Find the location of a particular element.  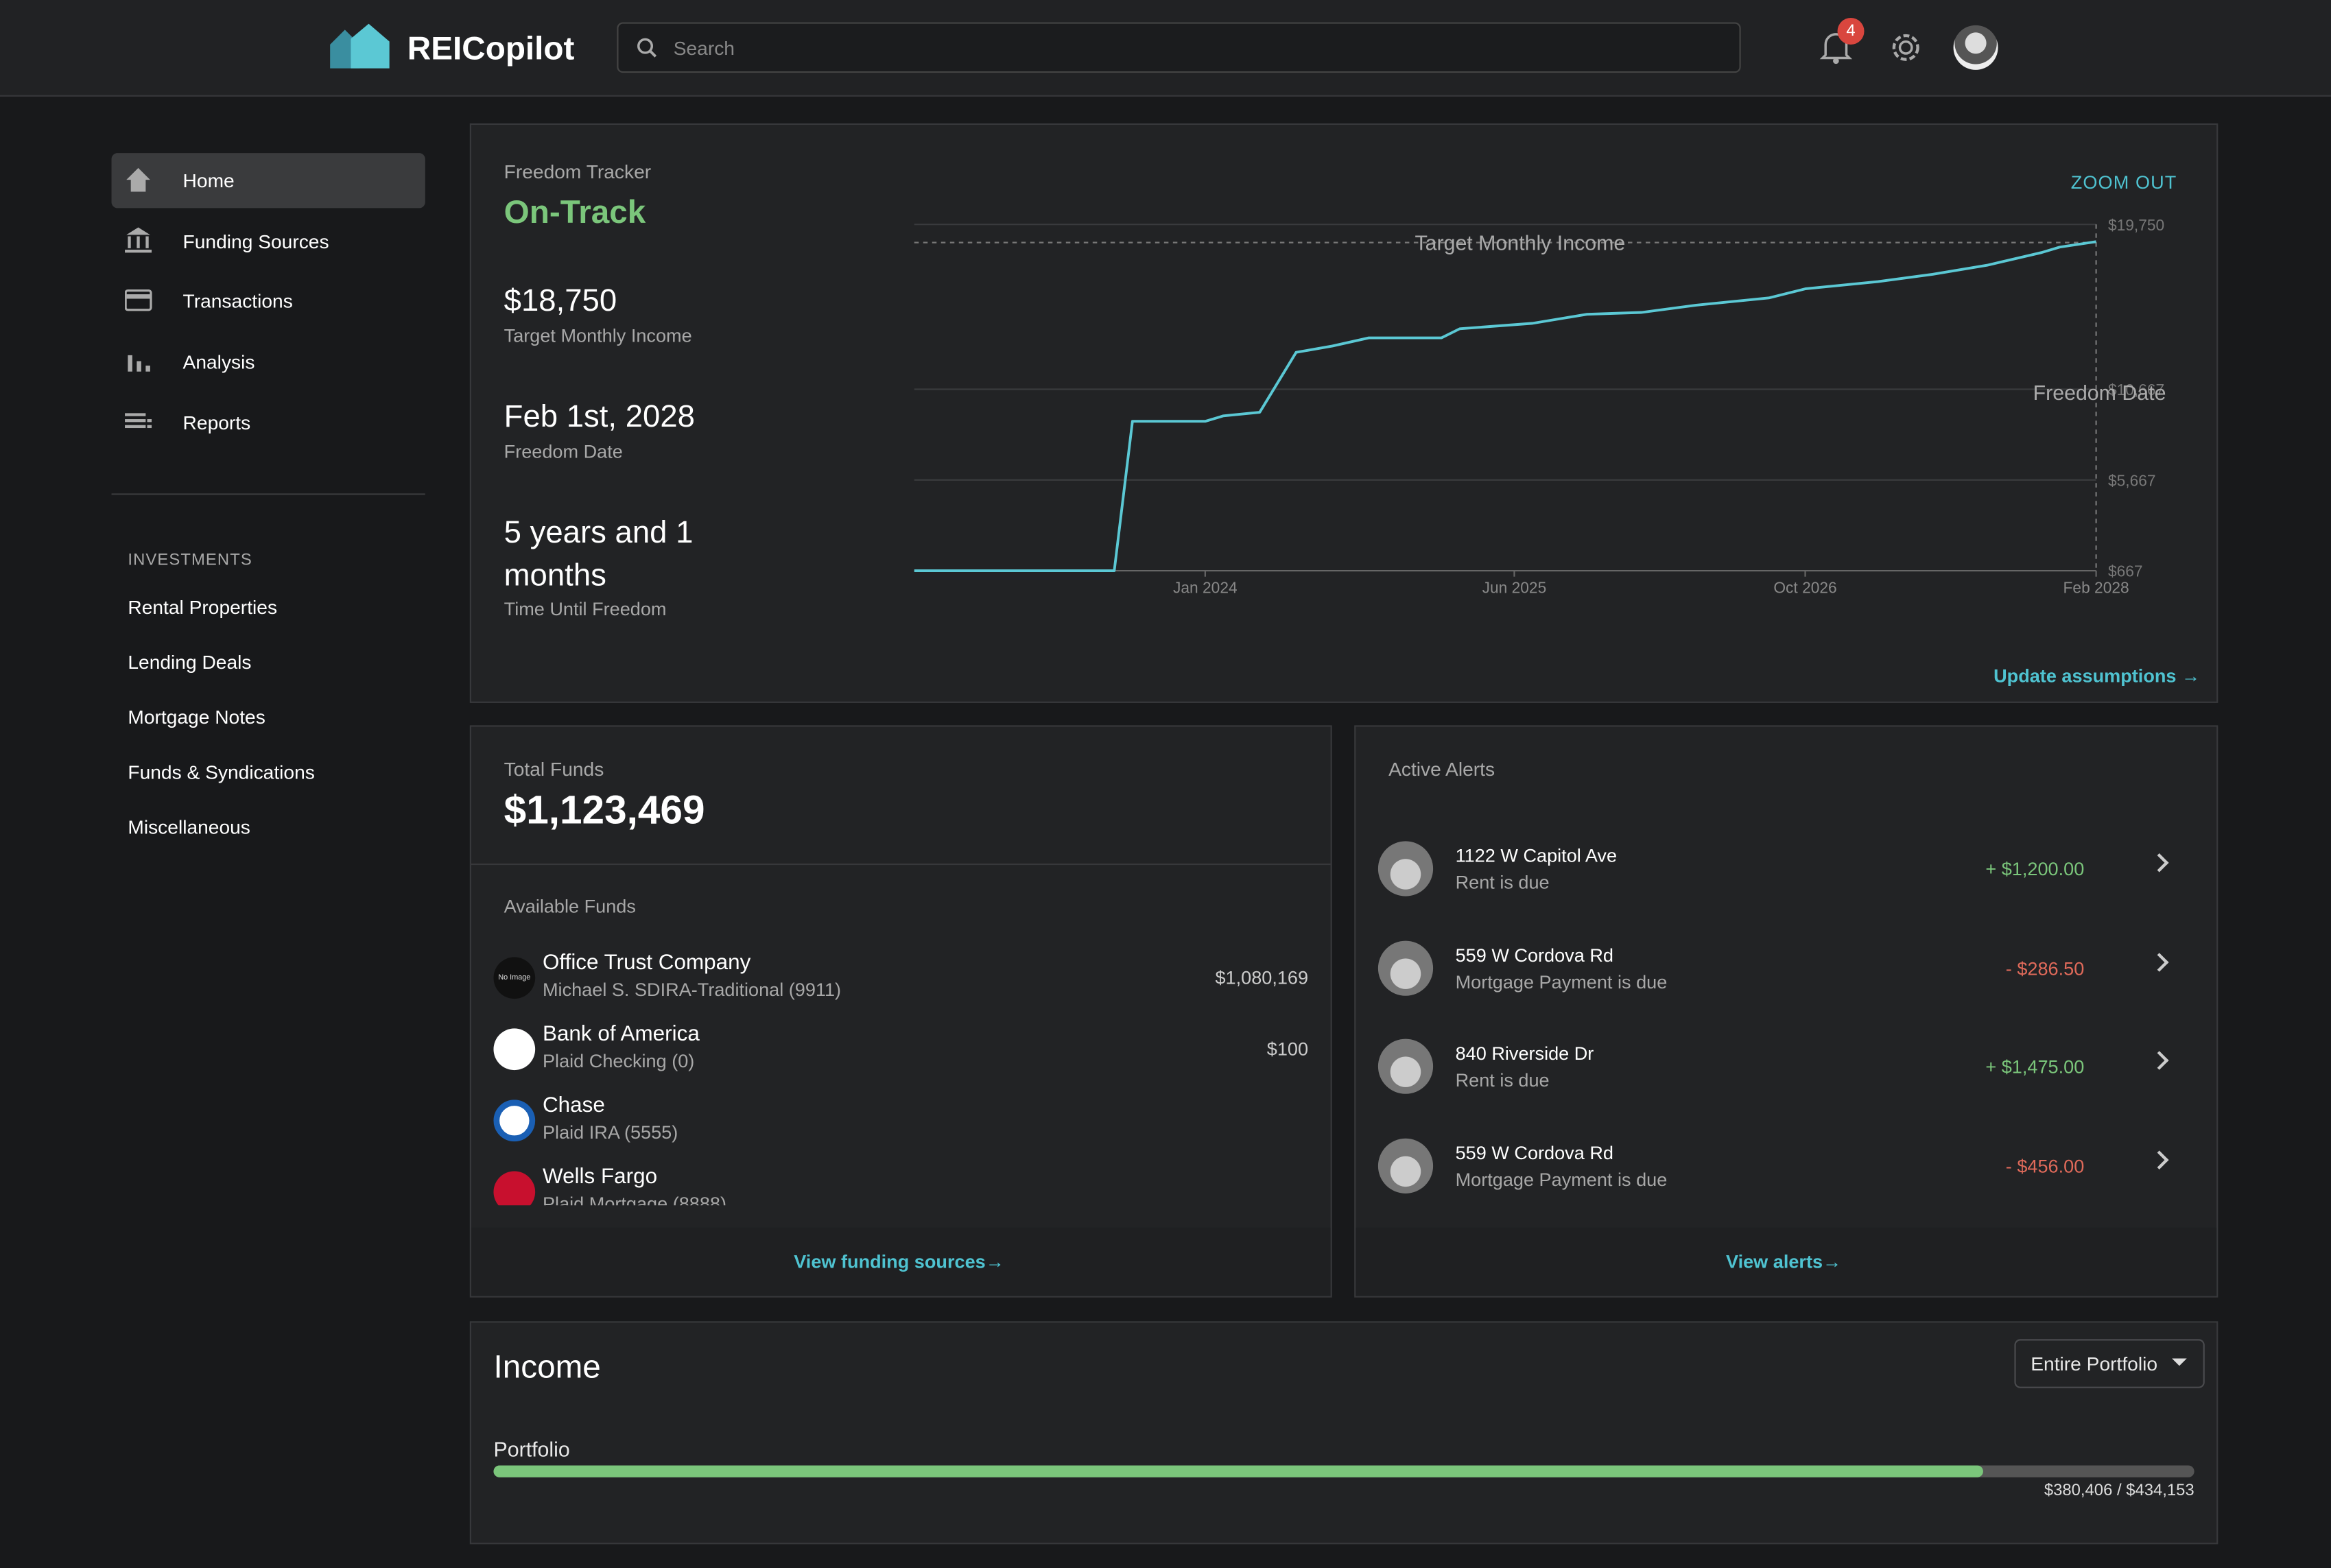

investment-item: Mortgage Notes is located at coordinates (196, 717).